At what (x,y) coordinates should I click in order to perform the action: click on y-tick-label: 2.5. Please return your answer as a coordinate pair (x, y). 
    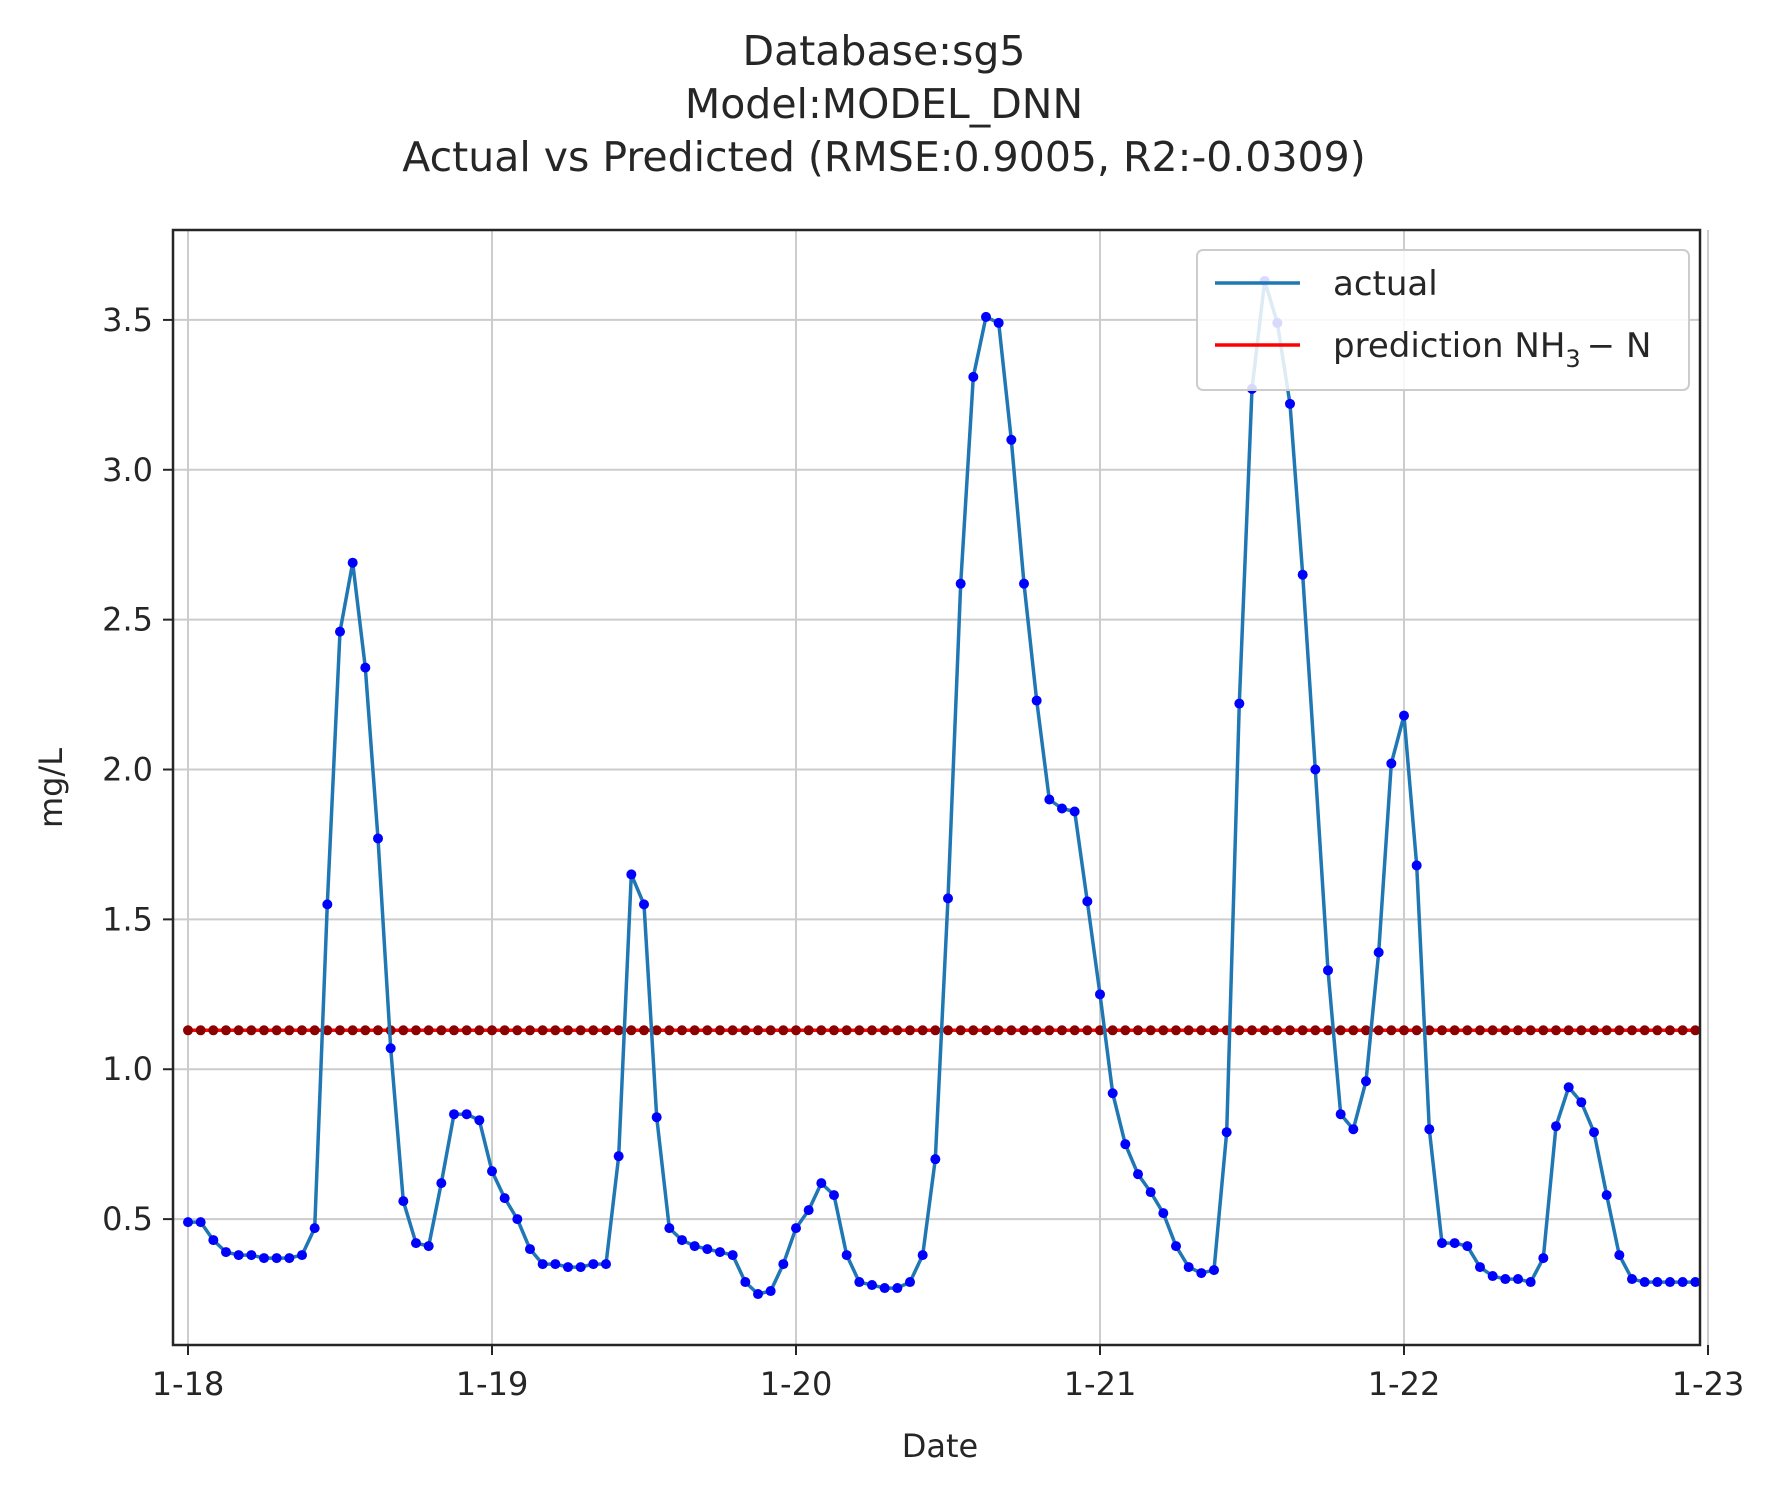
    Looking at the image, I should click on (127, 620).